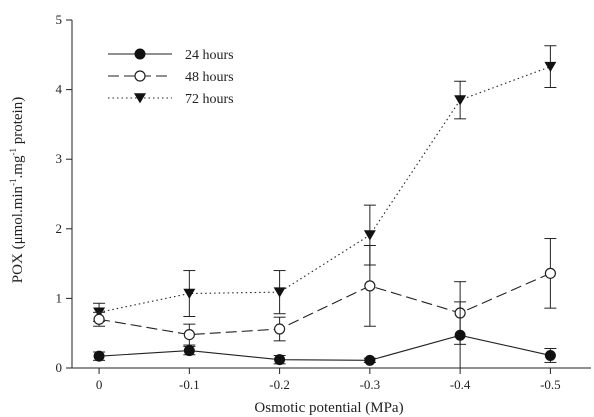 The image size is (594, 417). I want to click on legend-item: 48 hours, so click(171, 77).